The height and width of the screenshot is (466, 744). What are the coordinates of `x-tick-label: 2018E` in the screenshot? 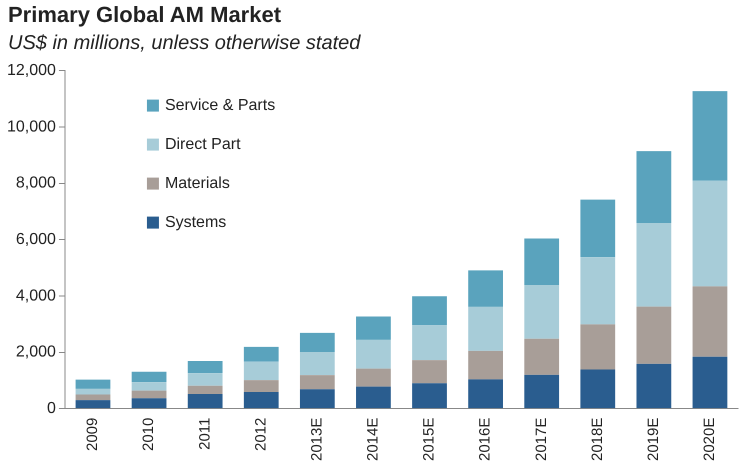 It's located at (597, 439).